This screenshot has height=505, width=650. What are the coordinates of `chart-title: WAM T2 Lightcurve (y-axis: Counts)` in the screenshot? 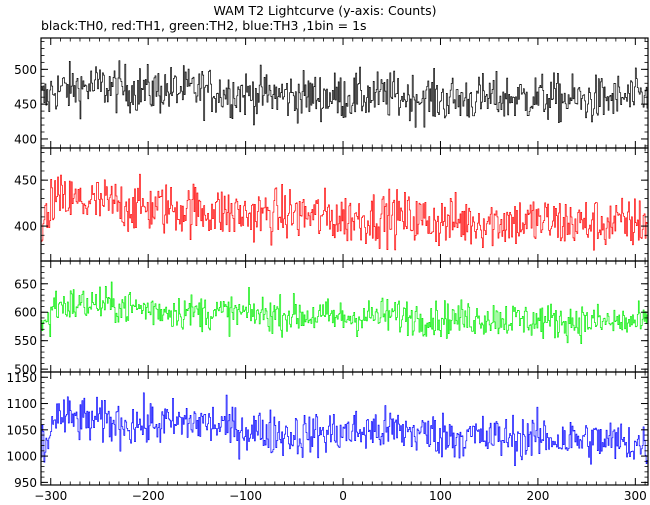 It's located at (325, 10).